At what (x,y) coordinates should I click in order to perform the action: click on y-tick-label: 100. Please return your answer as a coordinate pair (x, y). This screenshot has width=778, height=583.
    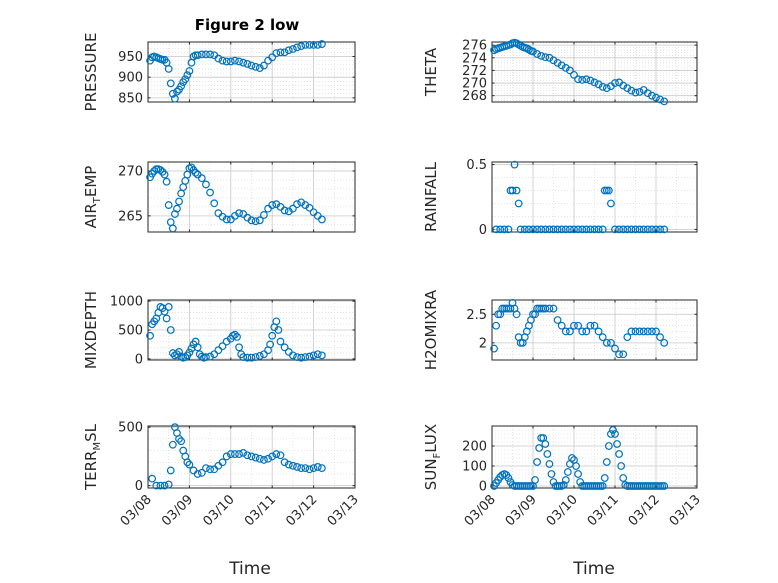
    Looking at the image, I should click on (474, 467).